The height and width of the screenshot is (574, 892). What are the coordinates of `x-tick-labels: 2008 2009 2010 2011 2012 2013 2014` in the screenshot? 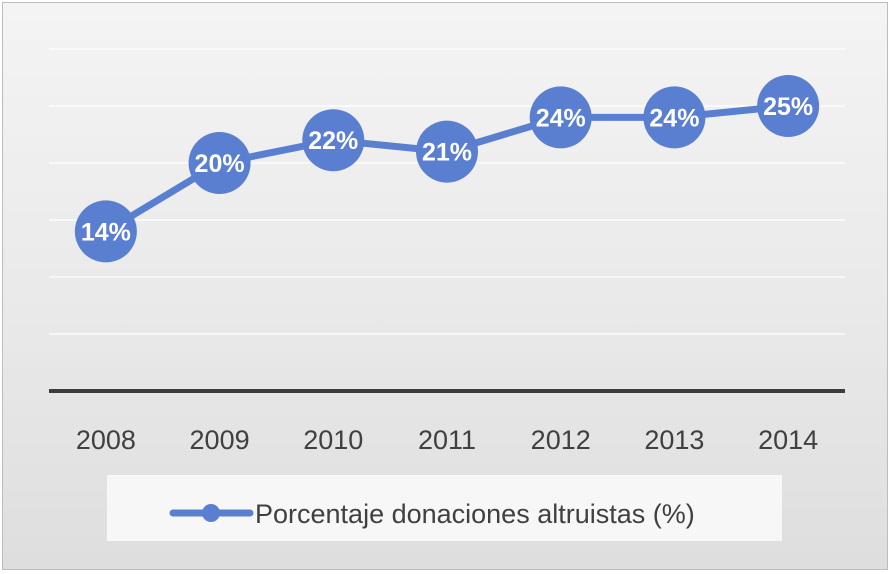 It's located at (447, 440).